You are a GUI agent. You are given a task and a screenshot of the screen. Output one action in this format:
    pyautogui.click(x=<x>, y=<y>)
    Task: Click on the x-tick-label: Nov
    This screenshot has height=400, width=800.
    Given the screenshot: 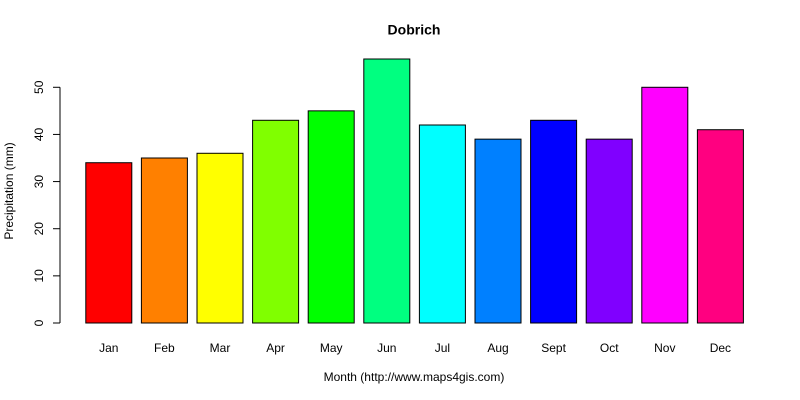 What is the action you would take?
    pyautogui.click(x=664, y=348)
    